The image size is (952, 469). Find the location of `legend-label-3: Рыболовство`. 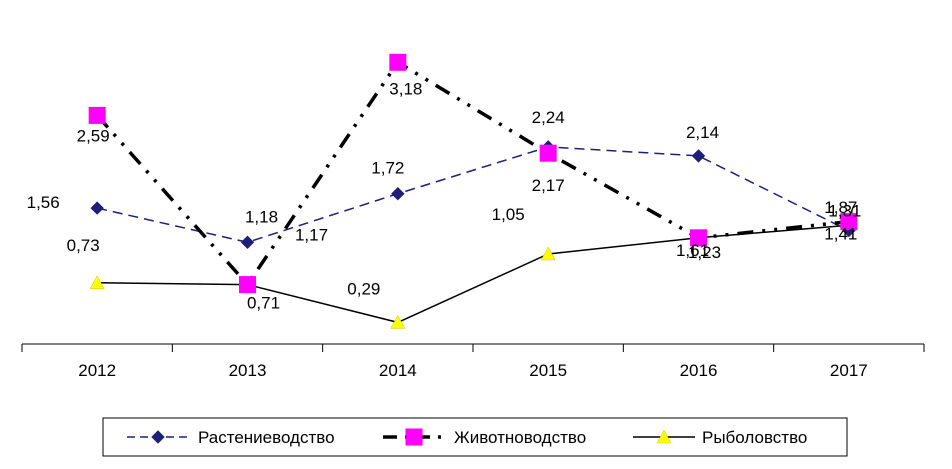

legend-label-3: Рыболовство is located at coordinates (754, 437).